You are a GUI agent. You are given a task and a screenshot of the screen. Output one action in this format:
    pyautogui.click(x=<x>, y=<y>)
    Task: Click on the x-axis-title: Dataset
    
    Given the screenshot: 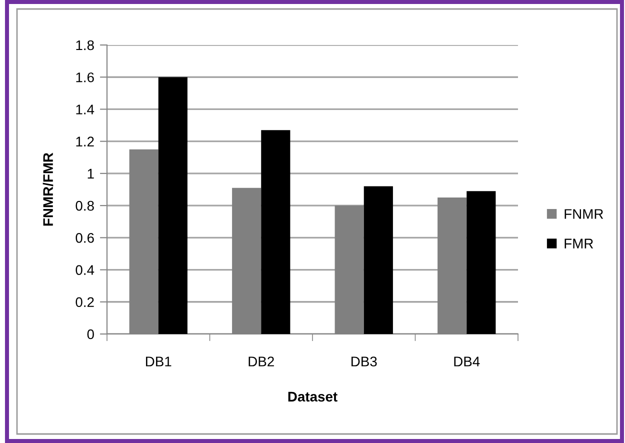 What is the action you would take?
    pyautogui.click(x=313, y=397)
    